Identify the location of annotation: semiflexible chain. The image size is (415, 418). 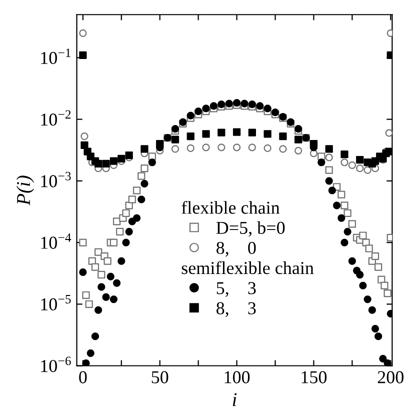
(248, 267).